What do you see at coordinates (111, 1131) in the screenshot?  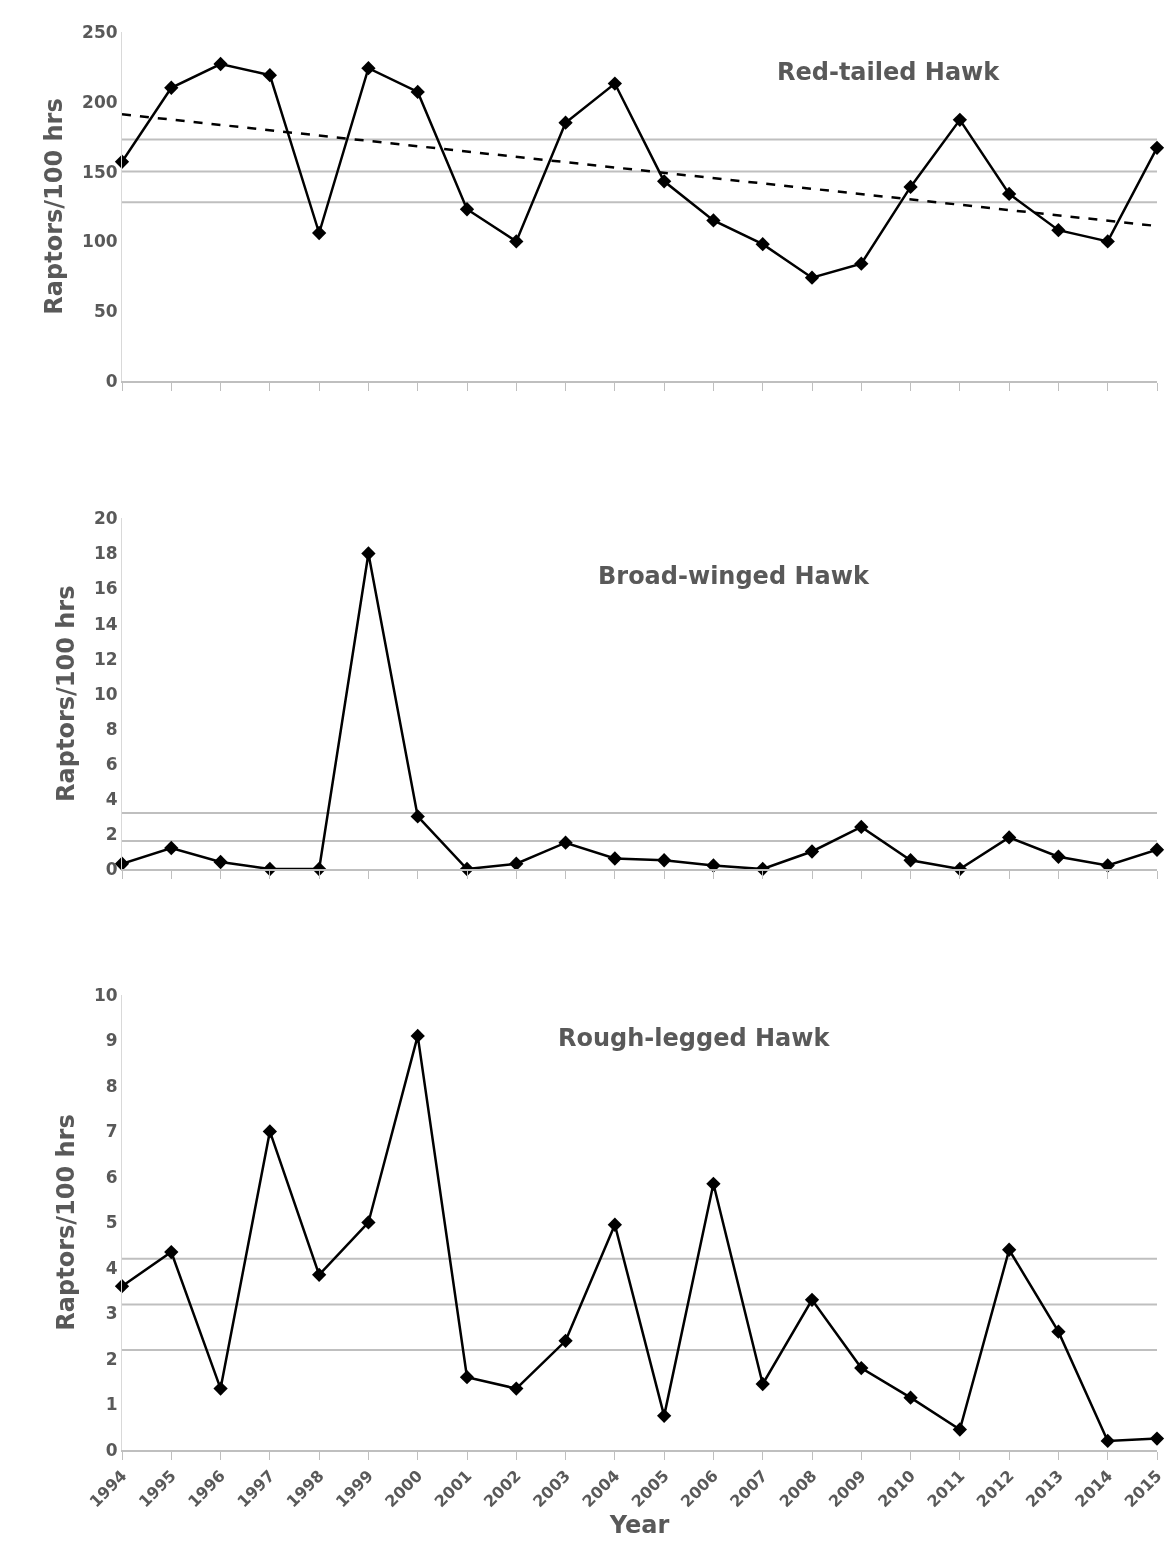 I see `y-tick-label: 7` at bounding box center [111, 1131].